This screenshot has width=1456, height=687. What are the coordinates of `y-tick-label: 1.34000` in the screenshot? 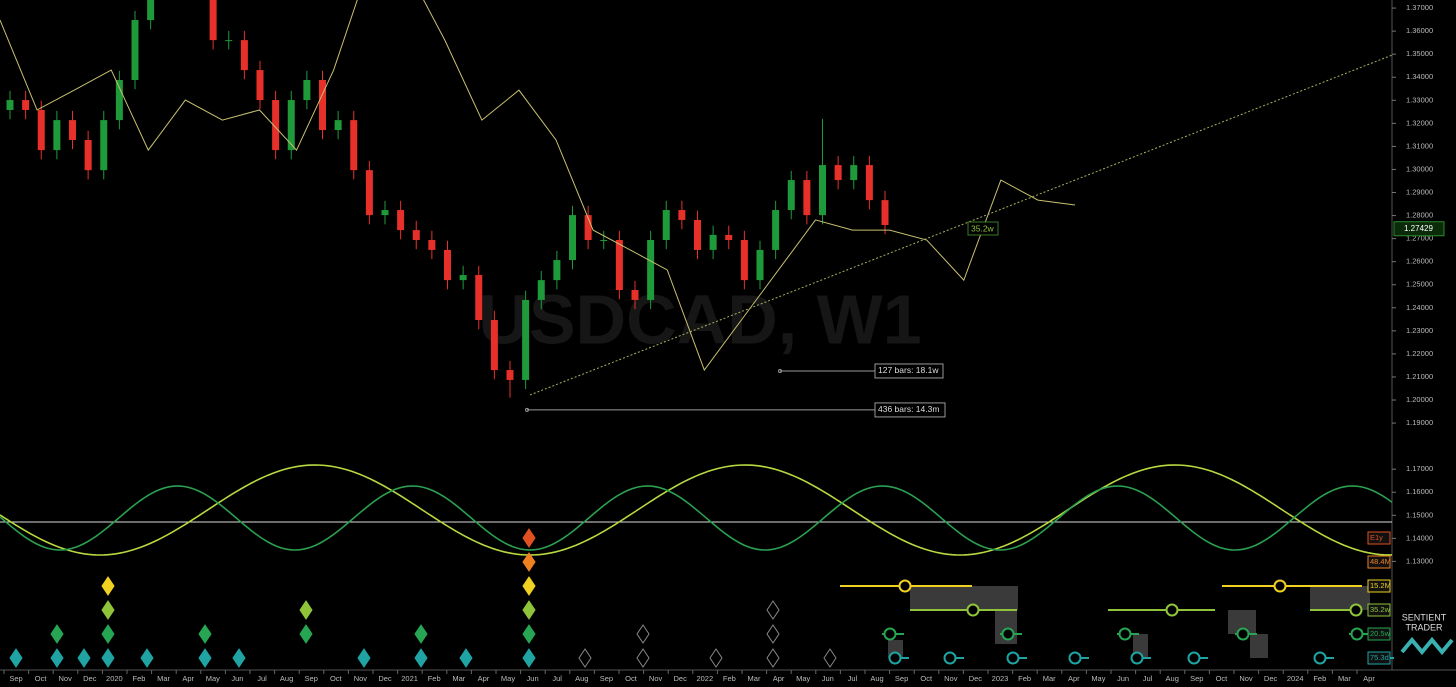 It's located at (1419, 76).